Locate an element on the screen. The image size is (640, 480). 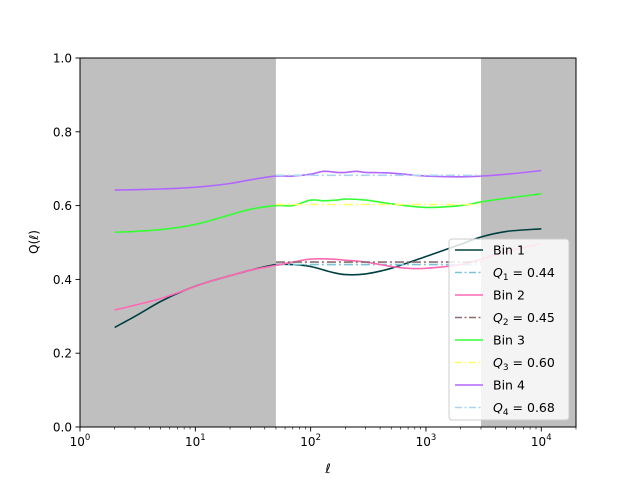
y-tick-label-1: 0.0 is located at coordinates (62, 428).